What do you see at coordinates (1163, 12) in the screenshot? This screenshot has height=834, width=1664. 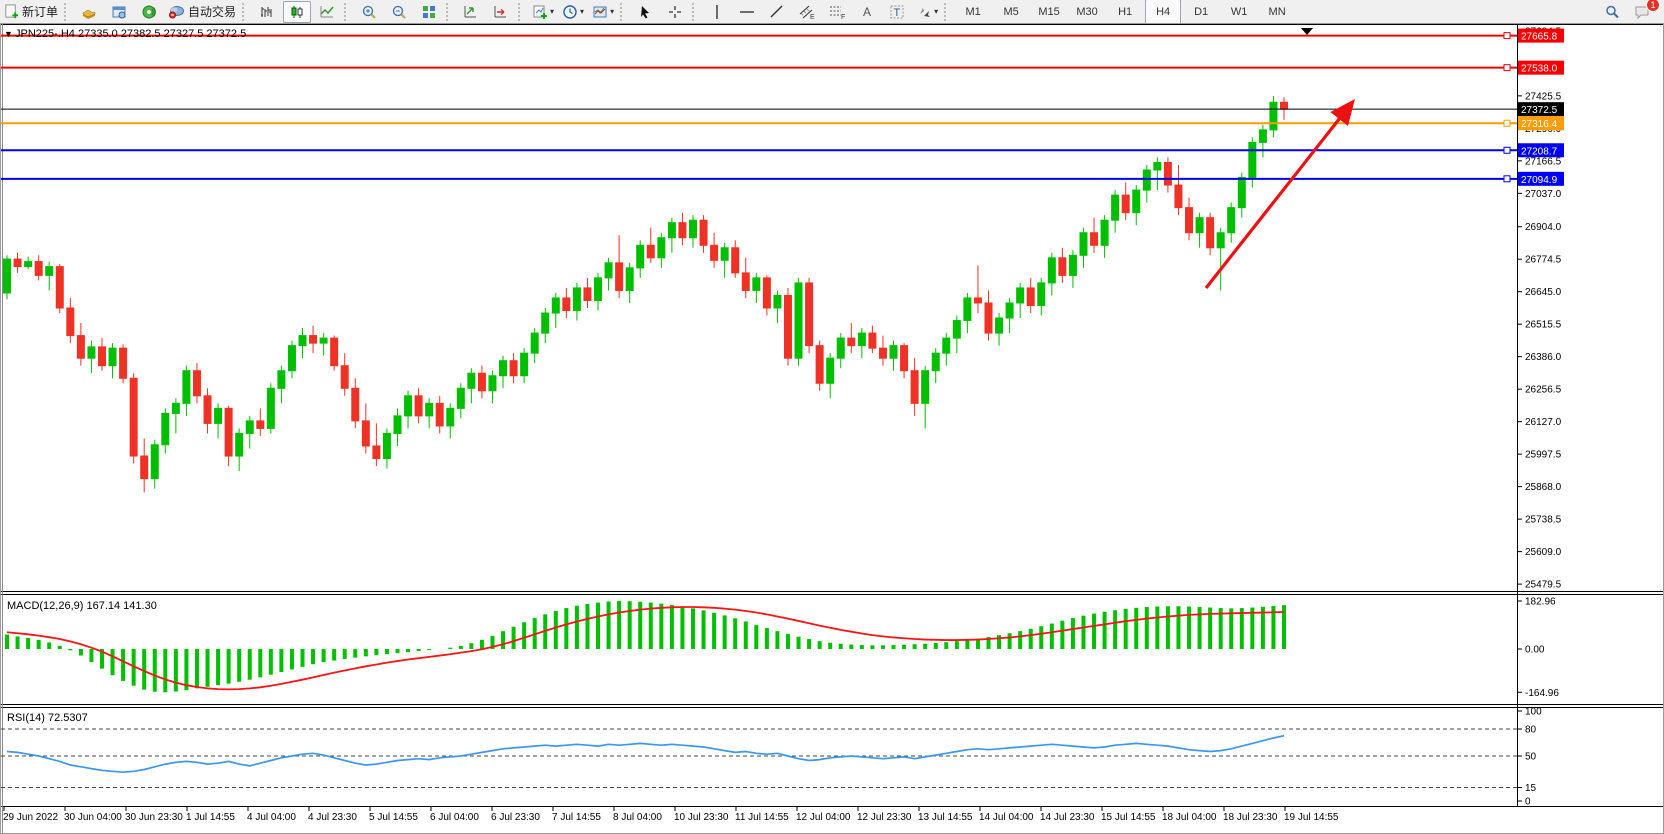 I see `timeframe-h4-button: H4` at bounding box center [1163, 12].